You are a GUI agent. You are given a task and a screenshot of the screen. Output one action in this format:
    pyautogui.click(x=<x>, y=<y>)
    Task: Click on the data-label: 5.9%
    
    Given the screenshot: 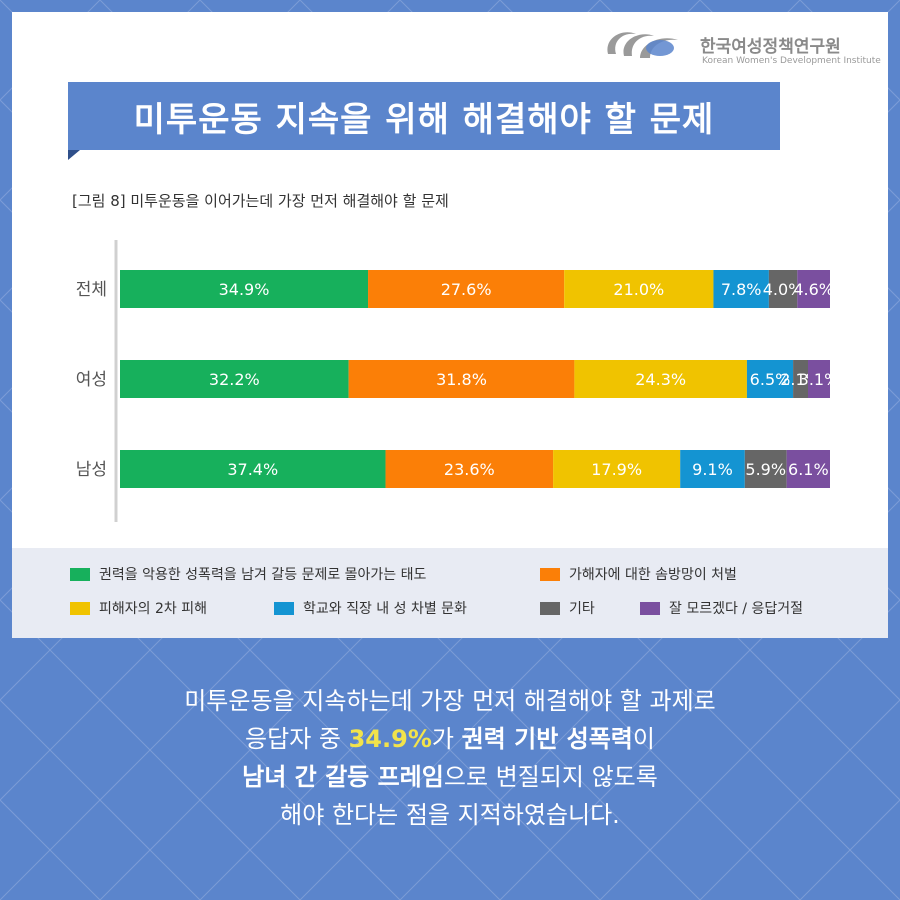 What is the action you would take?
    pyautogui.click(x=765, y=469)
    